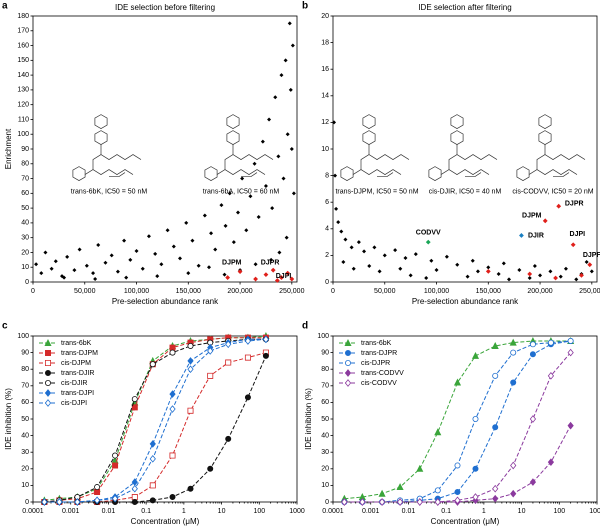 The width and height of the screenshot is (600, 532). Describe the element at coordinates (79, 353) in the screenshot. I see `legend-label: trans-DJPM` at that location.